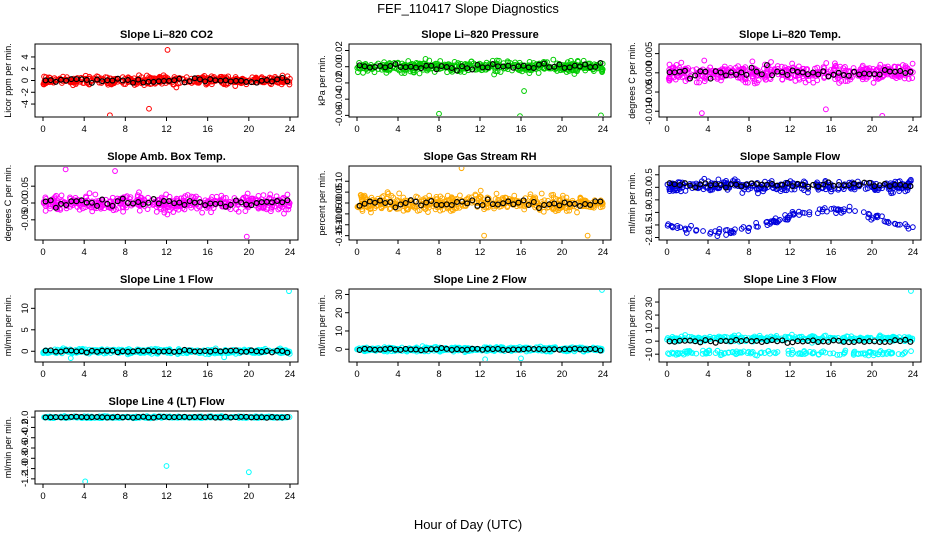 The width and height of the screenshot is (936, 540). What do you see at coordinates (649, 237) in the screenshot?
I see `y-tick-label: -2.0` at bounding box center [649, 237].